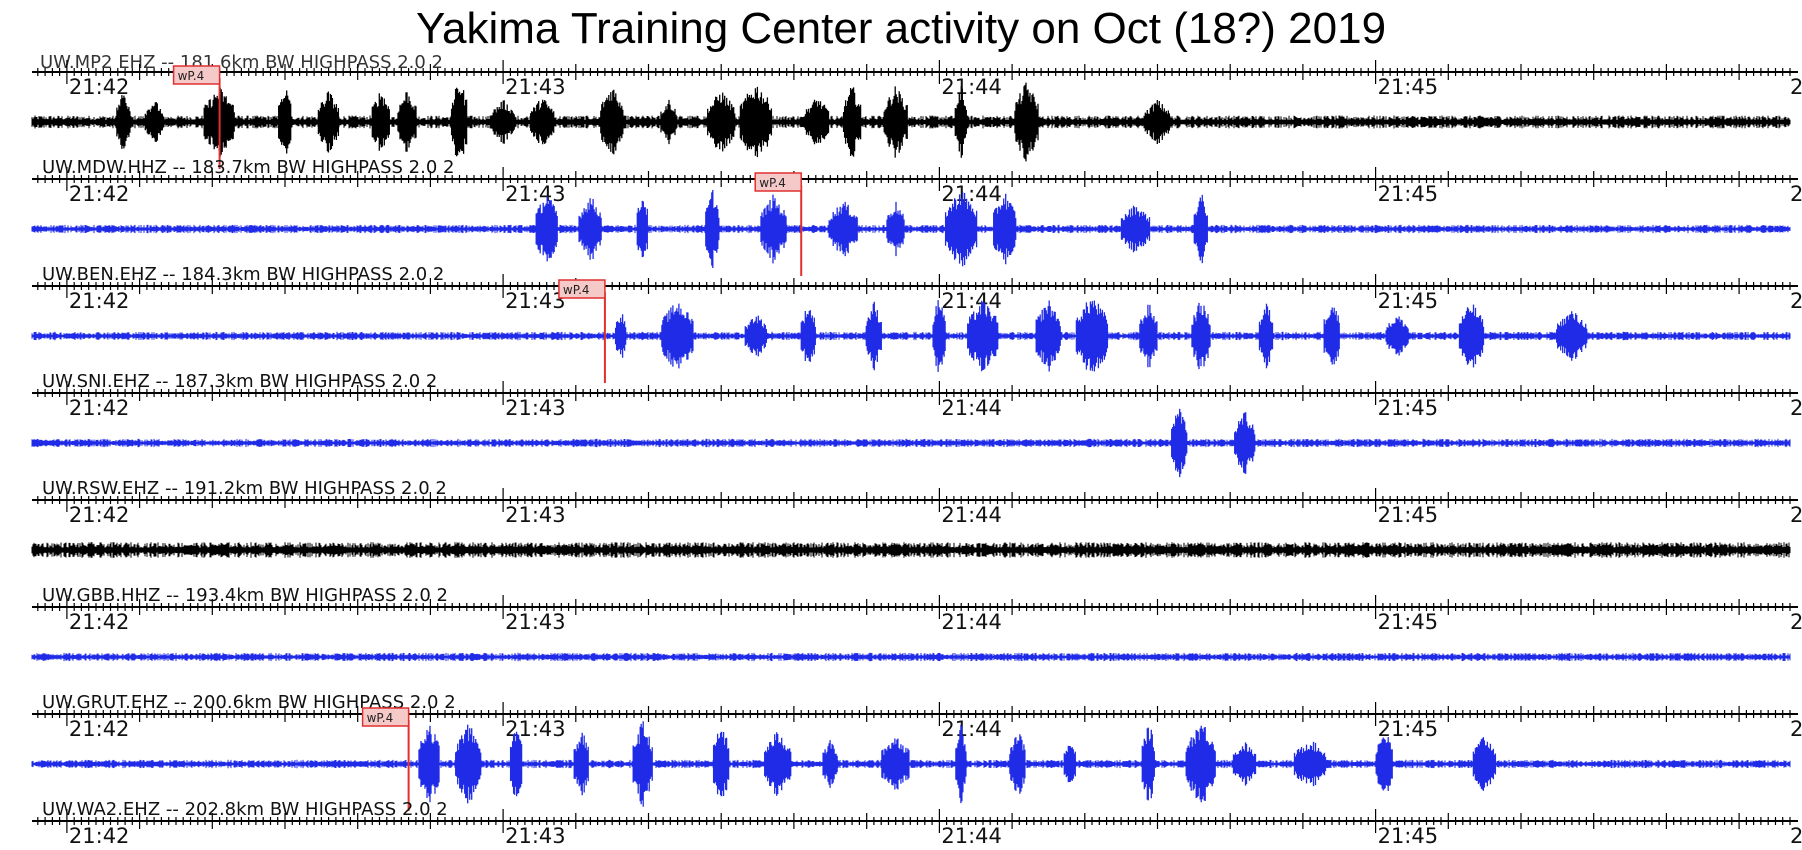  What do you see at coordinates (248, 167) in the screenshot?
I see `station-label: UW.MDW.HHZ -- 183.7km BW HIGHPASS 2.0 2` at bounding box center [248, 167].